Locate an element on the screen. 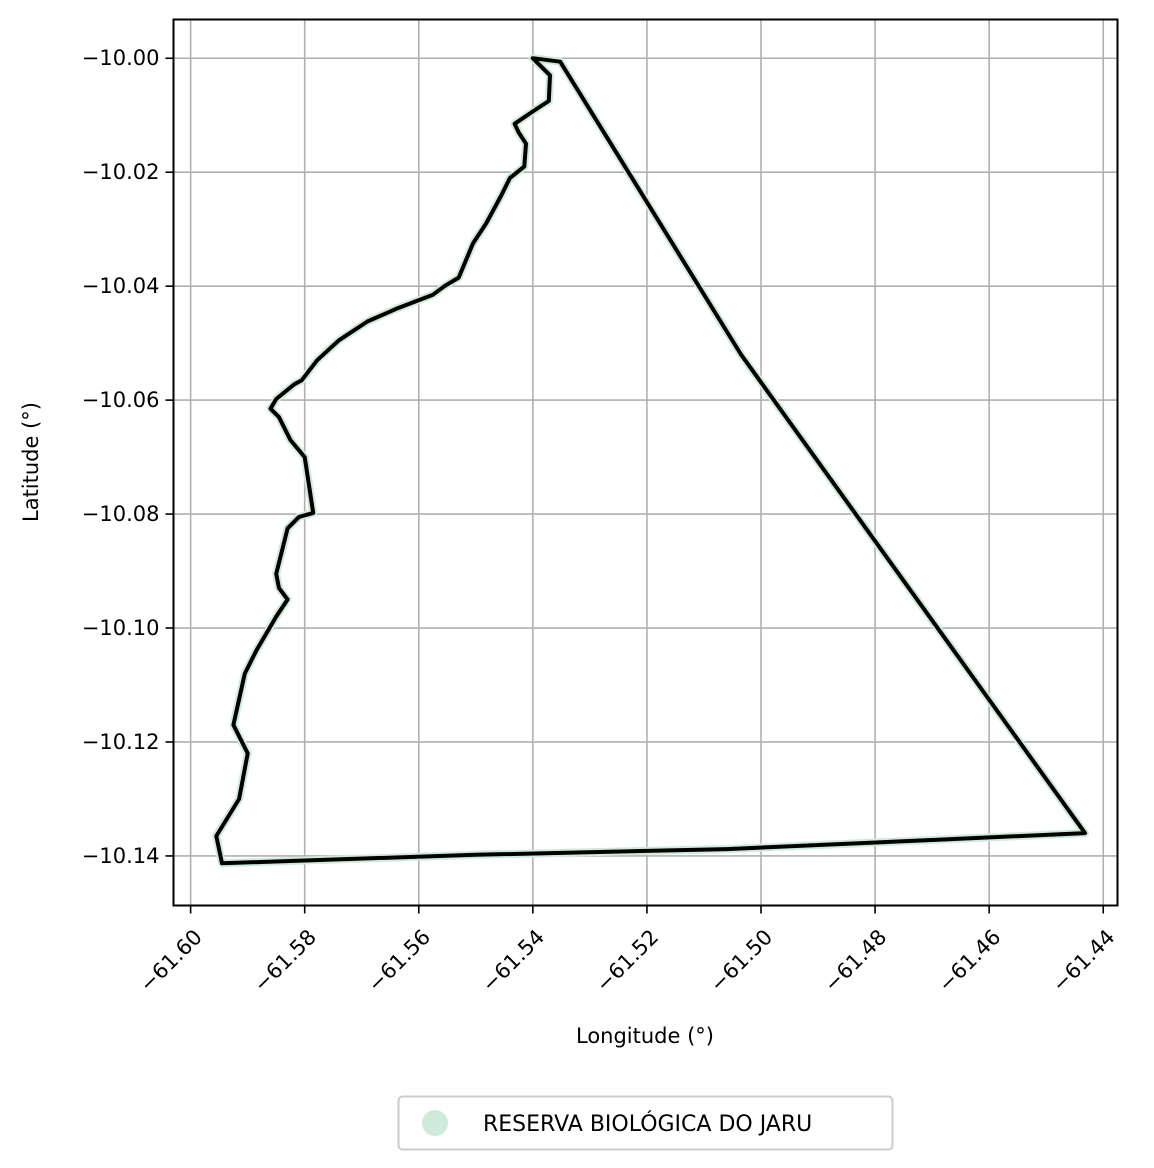 The height and width of the screenshot is (1168, 1154). x-tick-label: −61.60 is located at coordinates (171, 961).